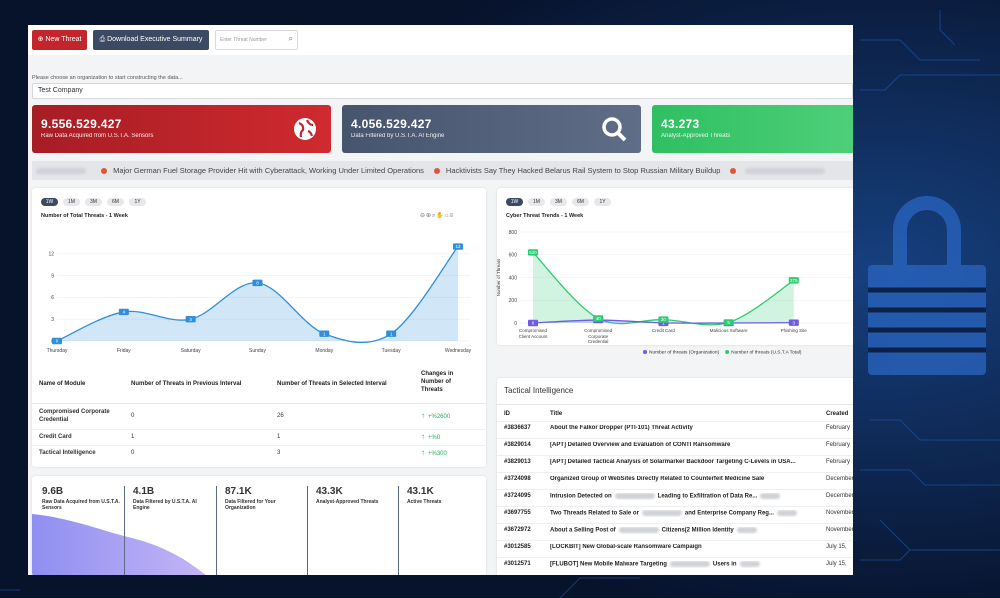 This screenshot has width=1000, height=598. Describe the element at coordinates (391, 124) in the screenshot. I see `stat-value: 4.056.529.427` at that location.